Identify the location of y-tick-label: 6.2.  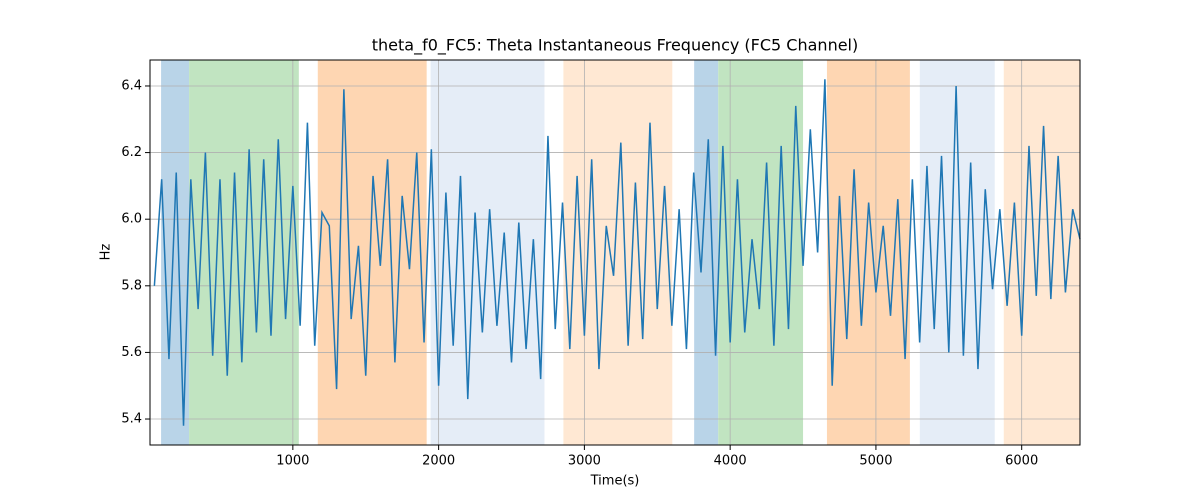
(131, 152).